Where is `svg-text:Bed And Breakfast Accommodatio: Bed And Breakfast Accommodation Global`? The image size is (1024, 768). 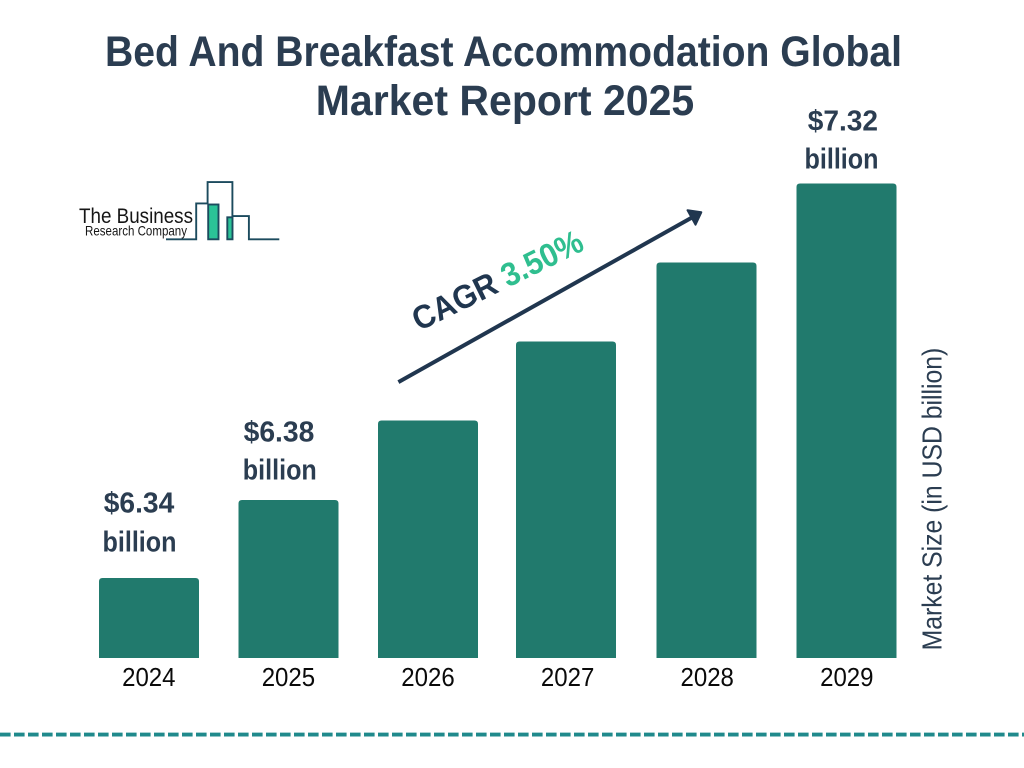 svg-text:Bed And Breakfast Accommodatio: Bed And Breakfast Accommodation Global is located at coordinates (503, 52).